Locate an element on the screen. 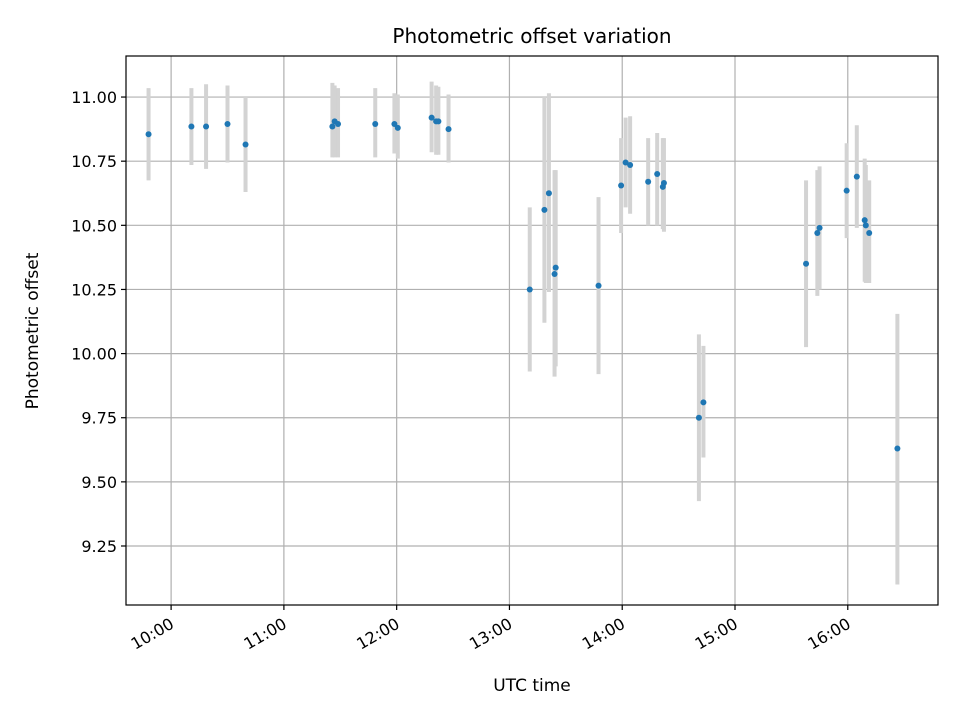 This screenshot has height=720, width=960. x-tick-label: 12:00 is located at coordinates (377, 634).